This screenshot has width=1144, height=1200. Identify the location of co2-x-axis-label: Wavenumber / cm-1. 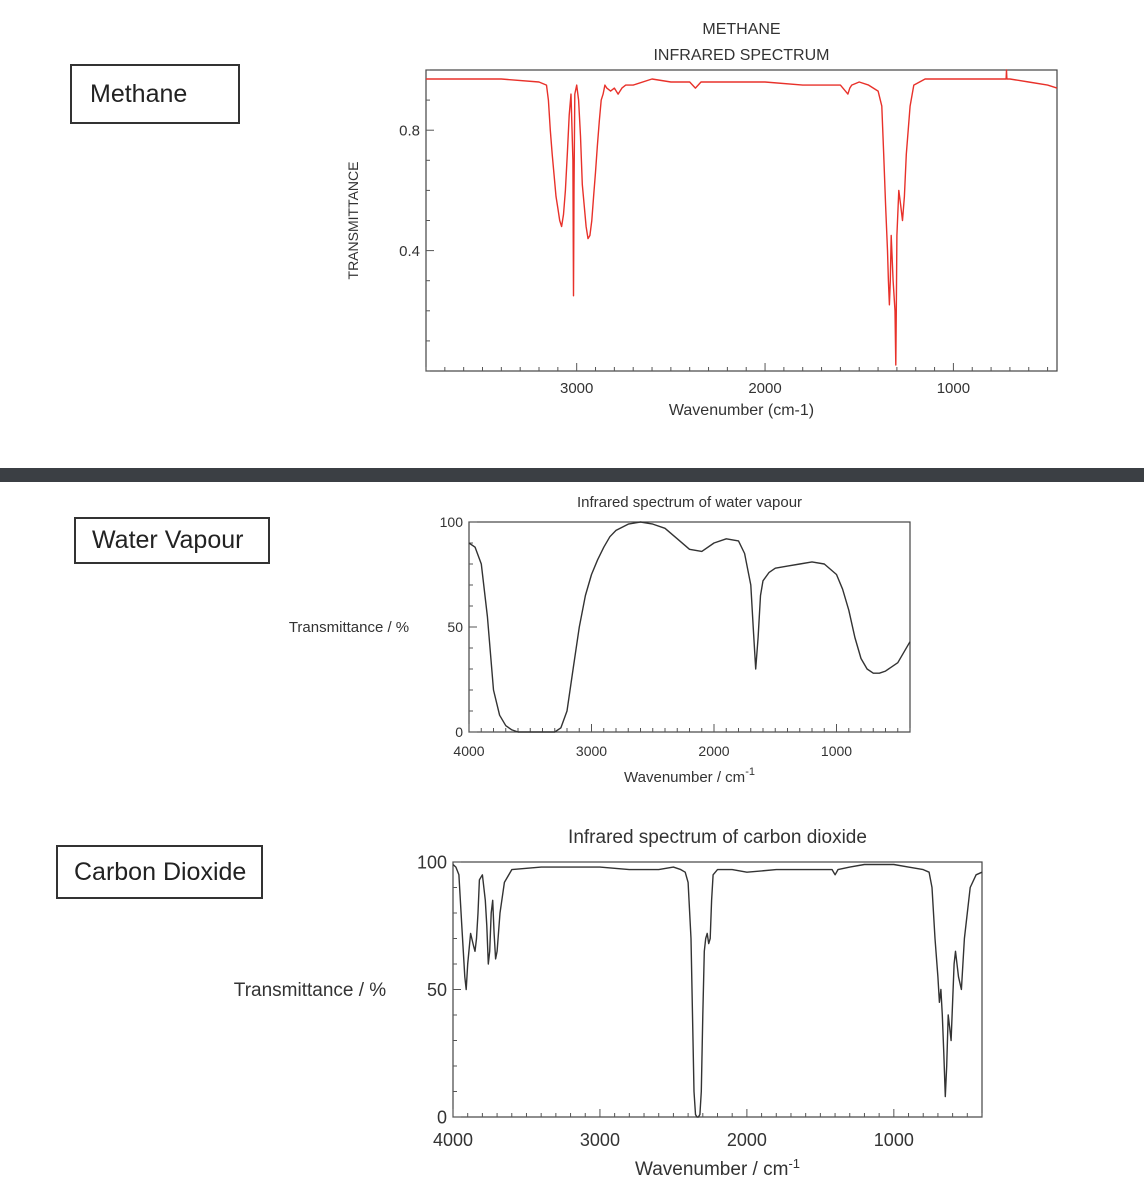
(717, 1168).